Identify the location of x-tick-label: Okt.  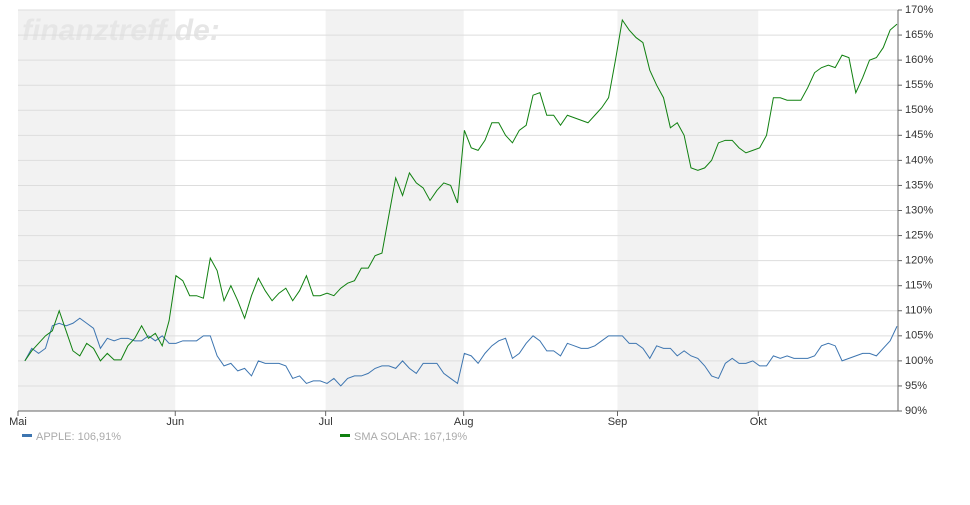
(758, 422).